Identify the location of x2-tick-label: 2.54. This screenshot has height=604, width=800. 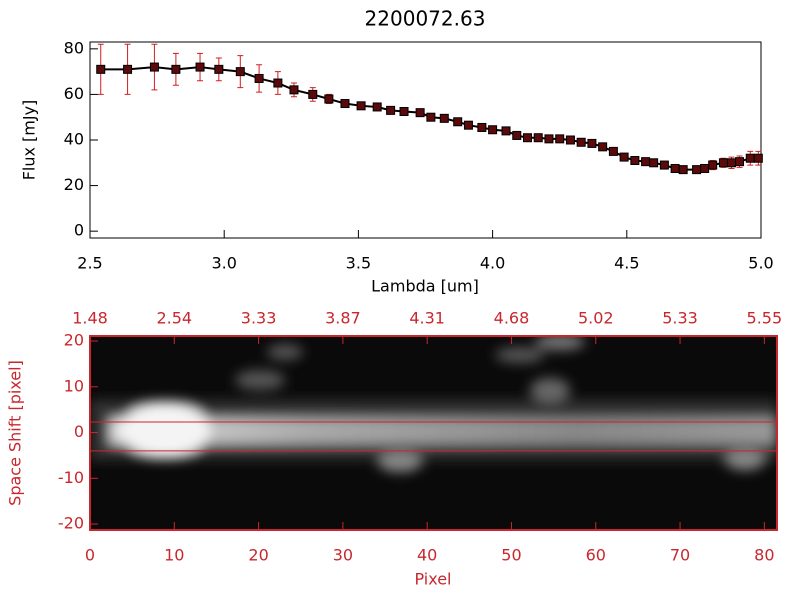
(174, 318).